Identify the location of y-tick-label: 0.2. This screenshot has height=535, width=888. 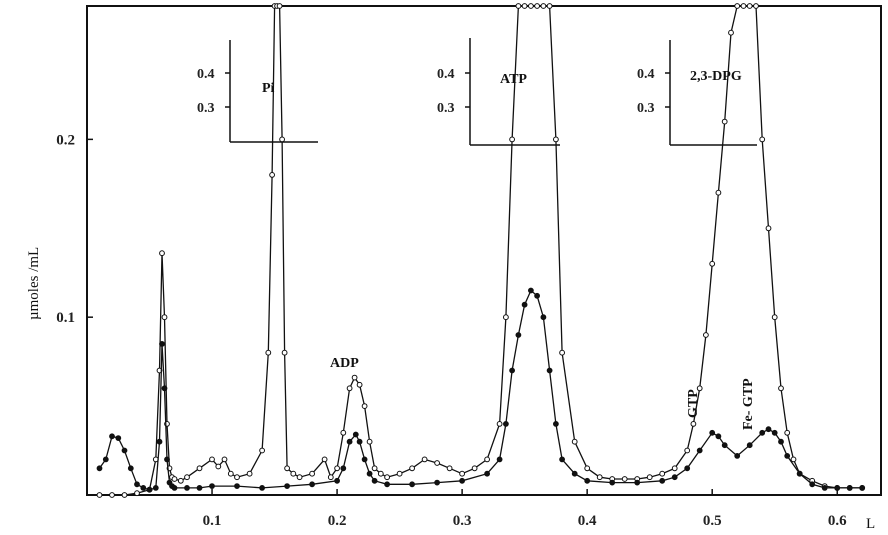
(65, 140).